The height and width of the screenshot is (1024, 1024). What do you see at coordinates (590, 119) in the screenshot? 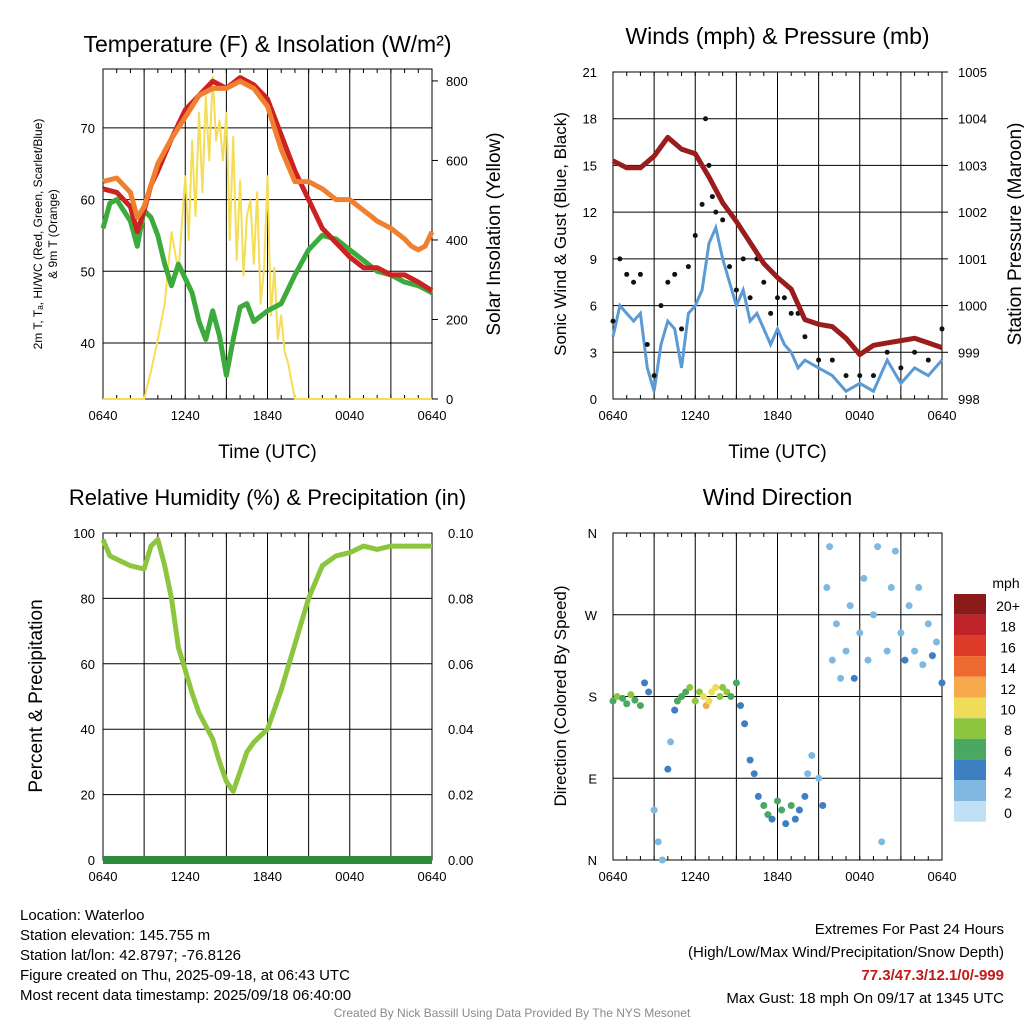
I see `y-left-tick-label: 18` at bounding box center [590, 119].